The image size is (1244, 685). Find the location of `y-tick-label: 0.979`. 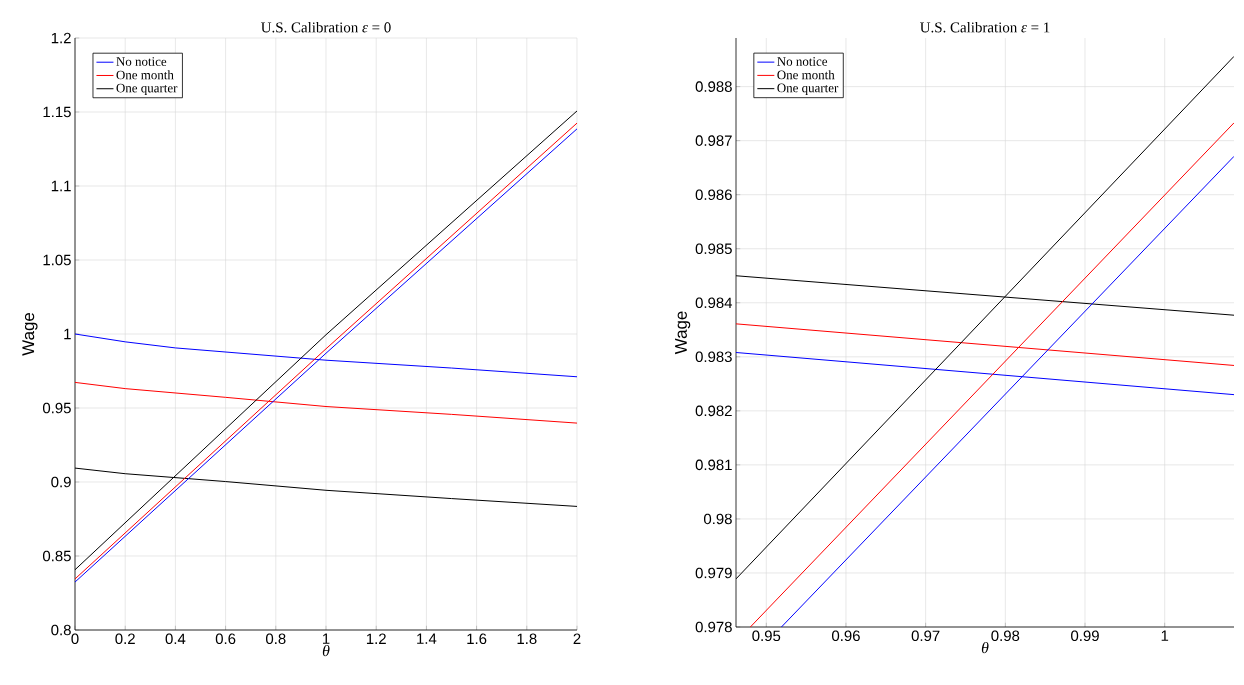

y-tick-label: 0.979 is located at coordinates (713, 573).